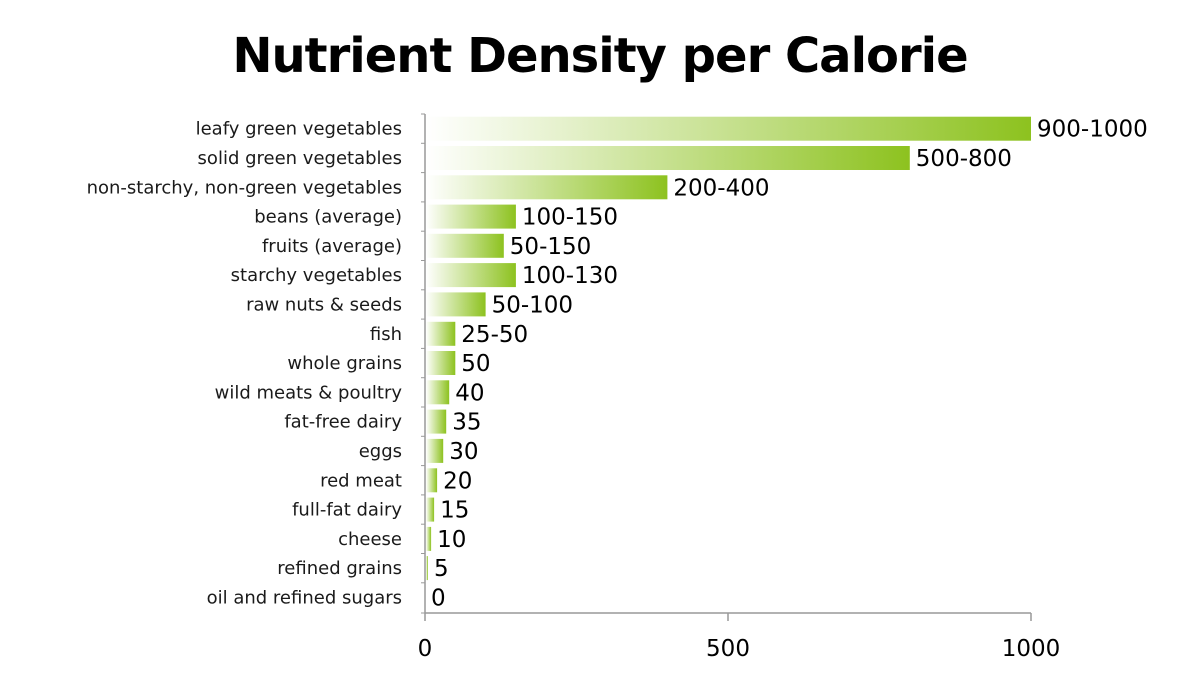 This screenshot has height=675, width=1200. Describe the element at coordinates (361, 480) in the screenshot. I see `category-label: red meat` at that location.